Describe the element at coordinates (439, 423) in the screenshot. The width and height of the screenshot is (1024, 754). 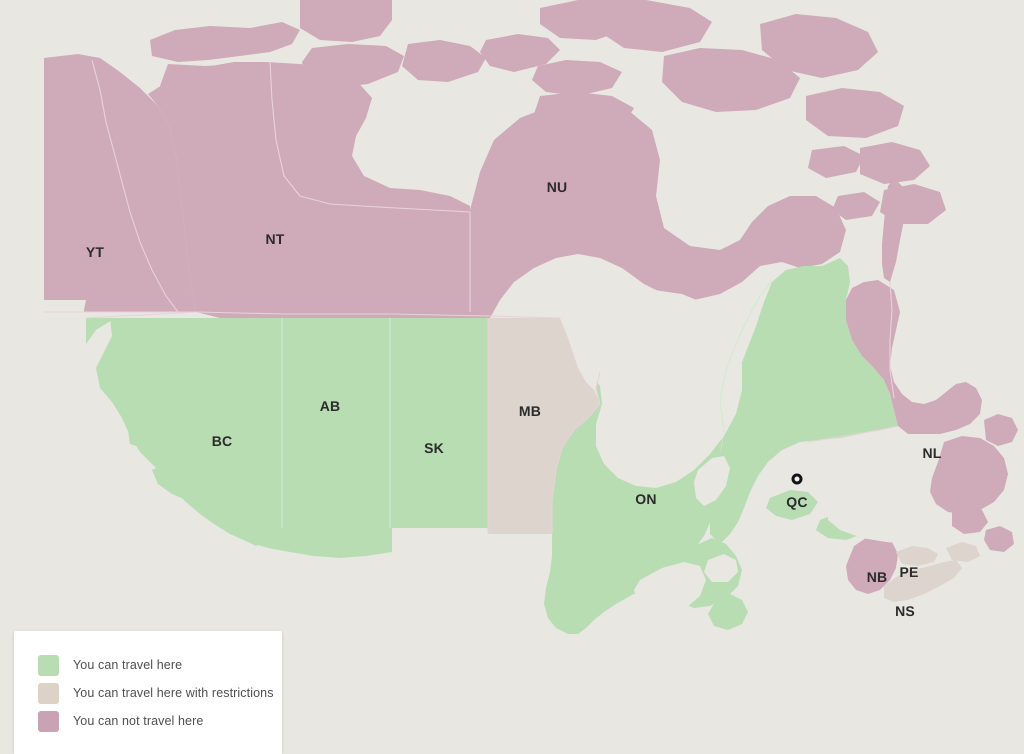
I see `region-saskatchewan` at that location.